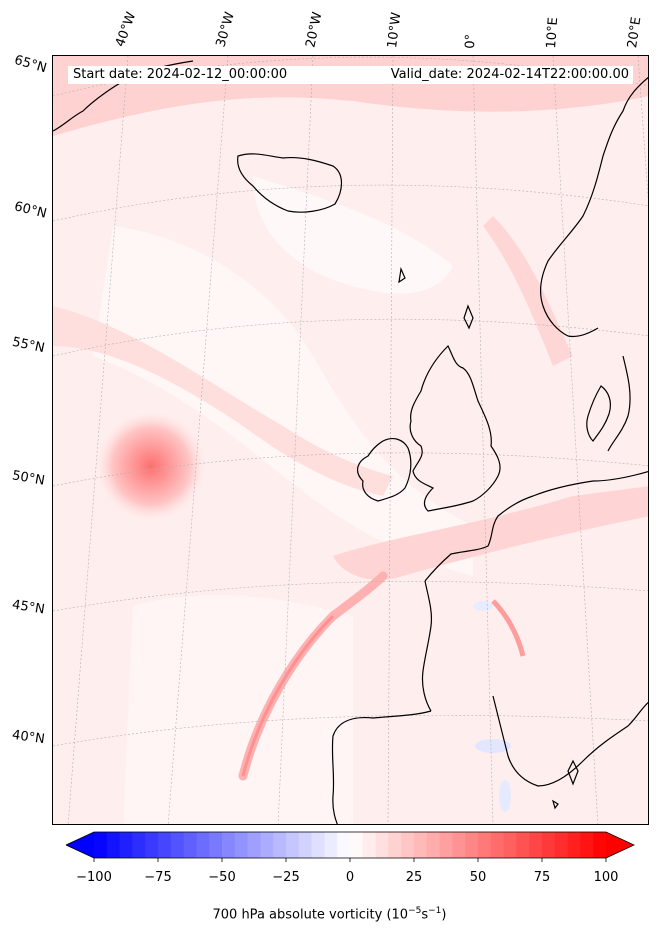 The image size is (659, 936). I want to click on colorbar-label: 700 hPa absolute vorticity (10−5s−1), so click(329, 914).